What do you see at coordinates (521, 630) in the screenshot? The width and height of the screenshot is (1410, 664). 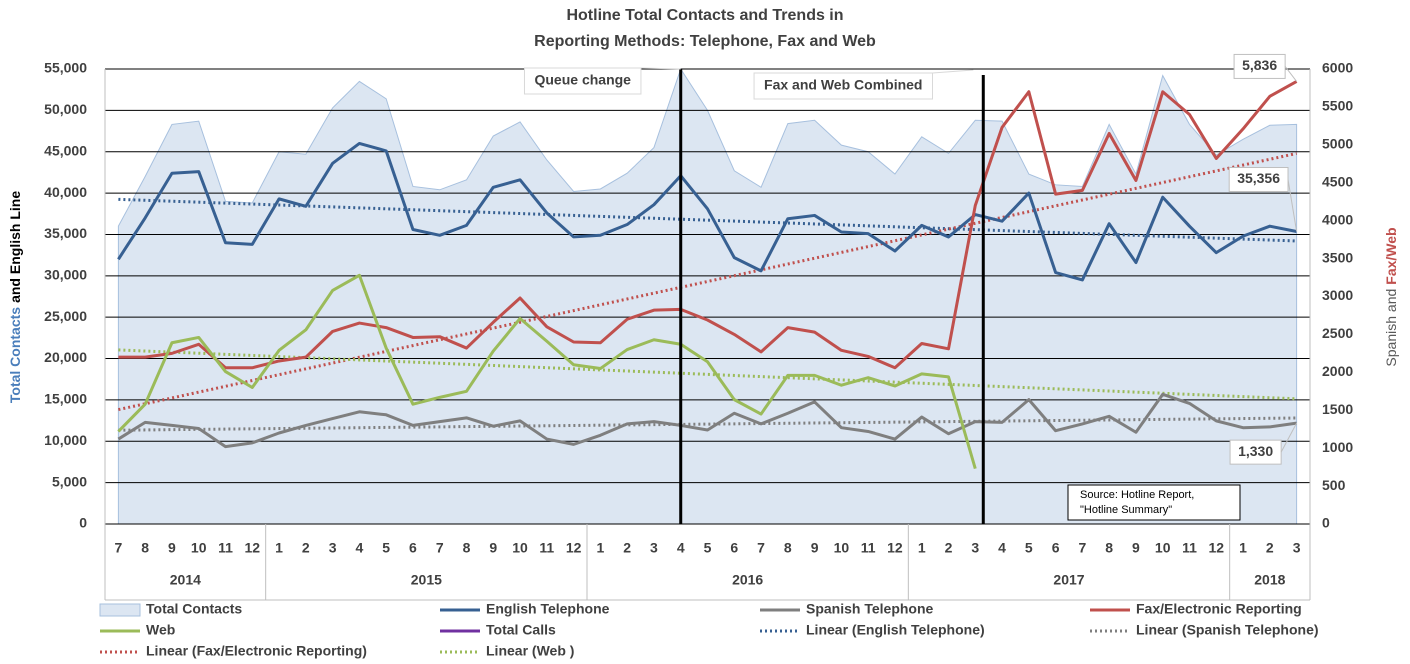 I see `legend-label: Total Calls` at bounding box center [521, 630].